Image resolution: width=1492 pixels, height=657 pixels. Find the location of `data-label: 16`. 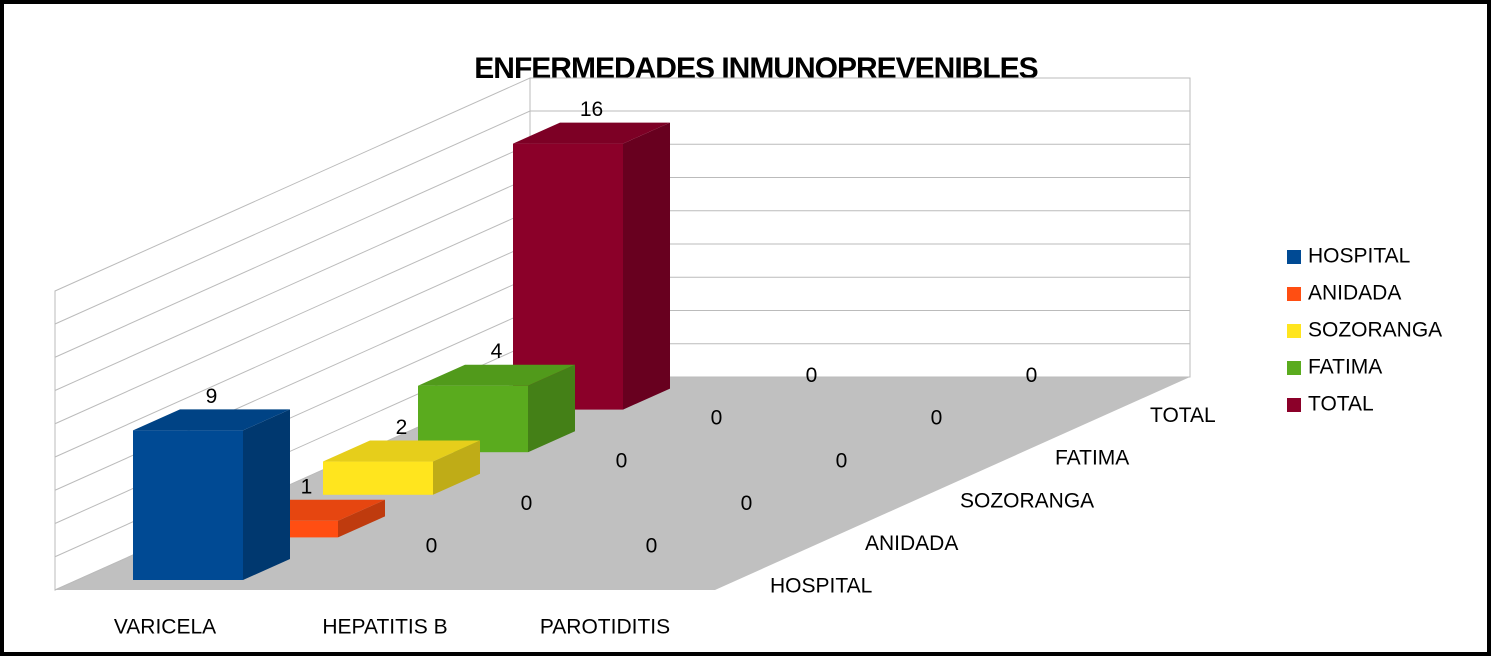

data-label: 16 is located at coordinates (591, 109).